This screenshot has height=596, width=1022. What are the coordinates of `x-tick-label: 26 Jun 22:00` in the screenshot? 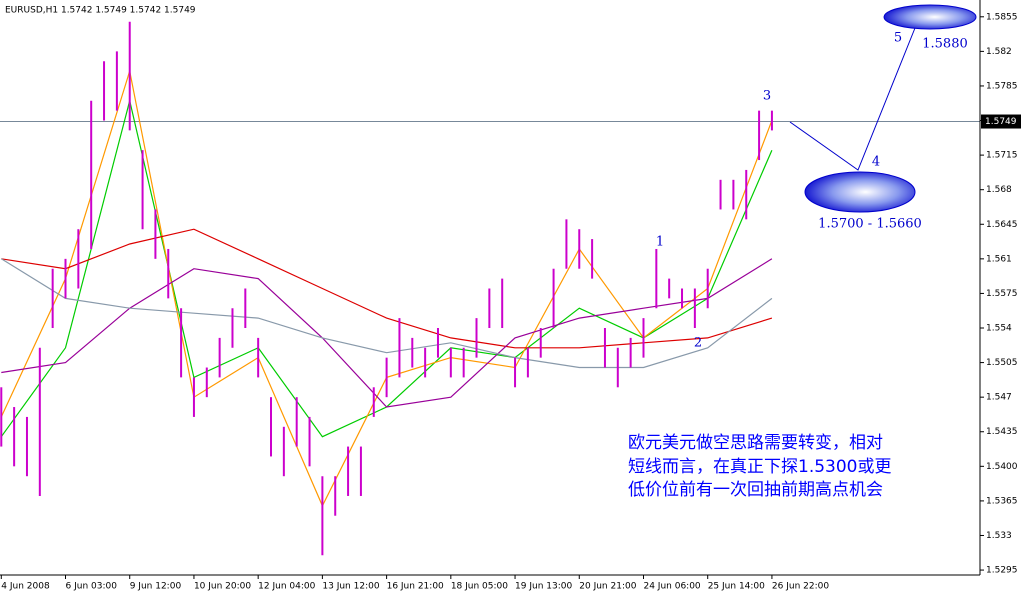 It's located at (800, 587).